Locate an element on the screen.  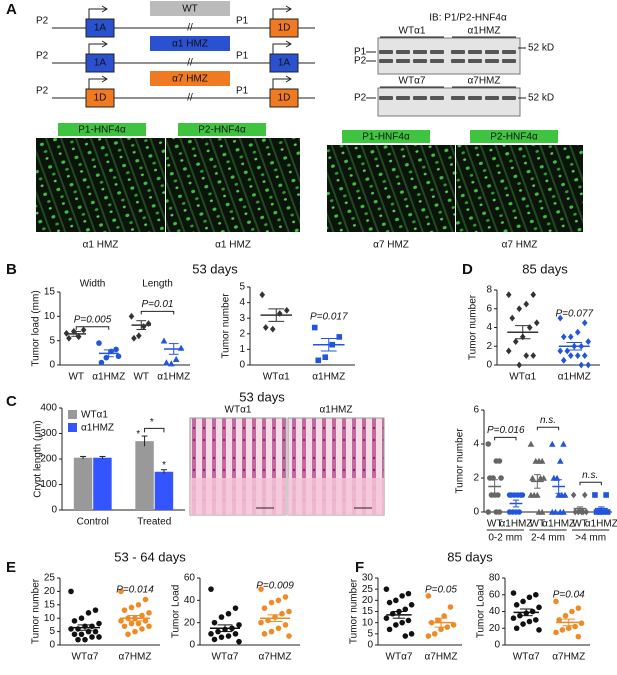
x-tick-label: WT is located at coordinates (538, 524).